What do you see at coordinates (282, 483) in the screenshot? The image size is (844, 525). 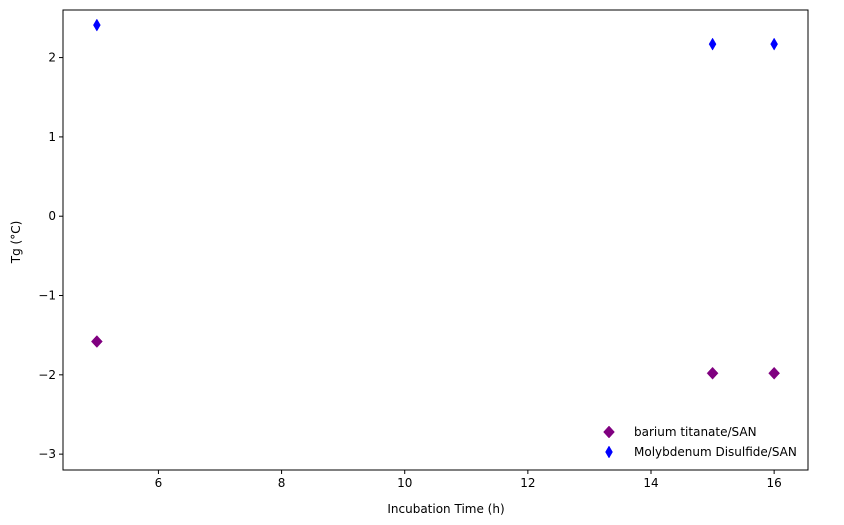 I see `x-tick-label: 8` at bounding box center [282, 483].